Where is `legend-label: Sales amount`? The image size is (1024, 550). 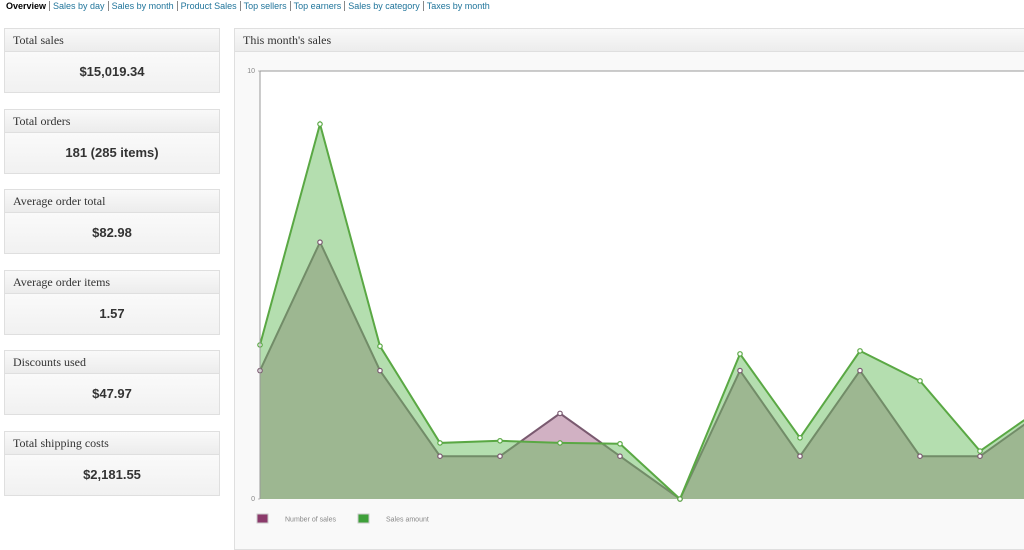 legend-label: Sales amount is located at coordinates (407, 519).